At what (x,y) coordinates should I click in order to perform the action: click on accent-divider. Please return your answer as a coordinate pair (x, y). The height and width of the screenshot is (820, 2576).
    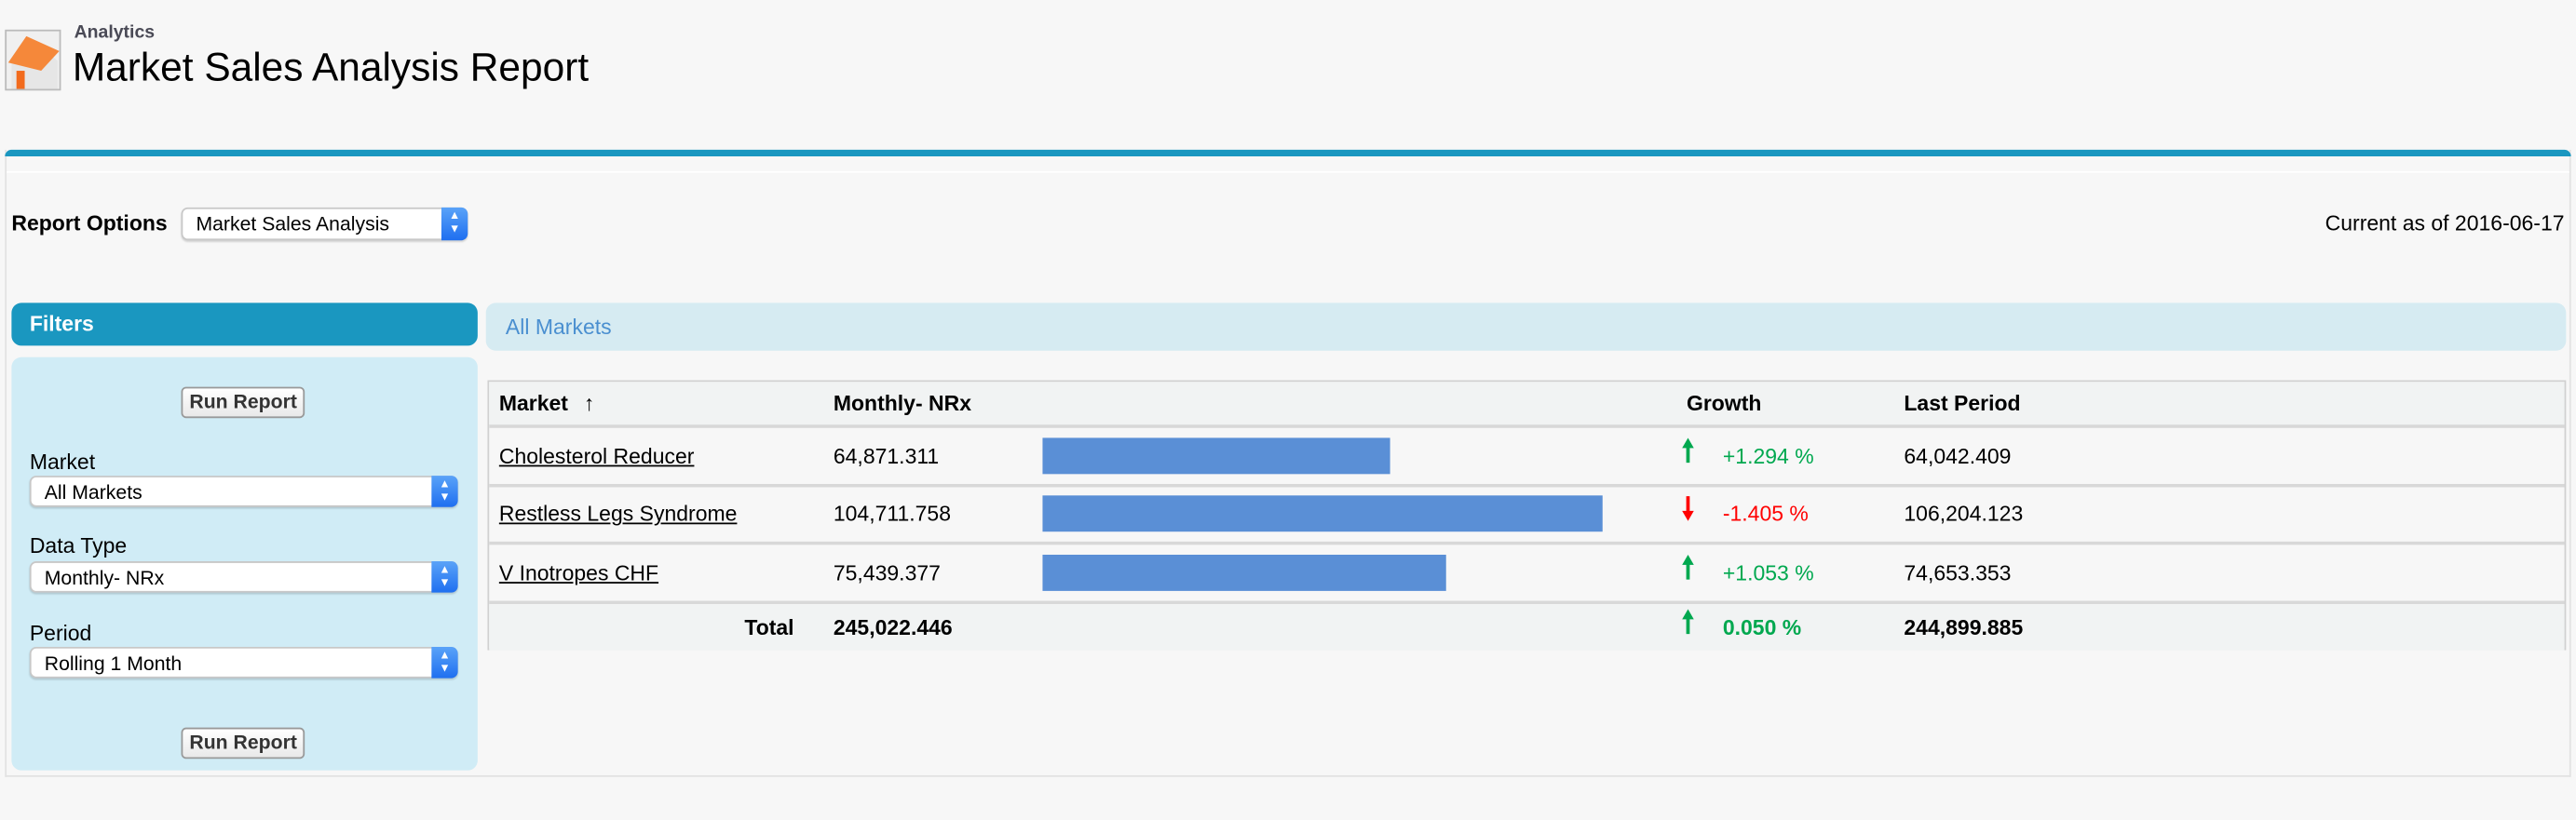
    Looking at the image, I should click on (1288, 153).